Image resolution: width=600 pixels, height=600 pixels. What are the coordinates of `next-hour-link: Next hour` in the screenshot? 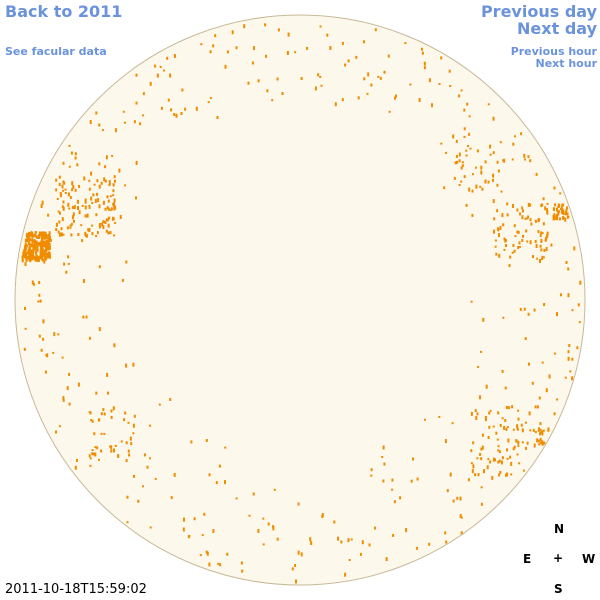 It's located at (566, 63).